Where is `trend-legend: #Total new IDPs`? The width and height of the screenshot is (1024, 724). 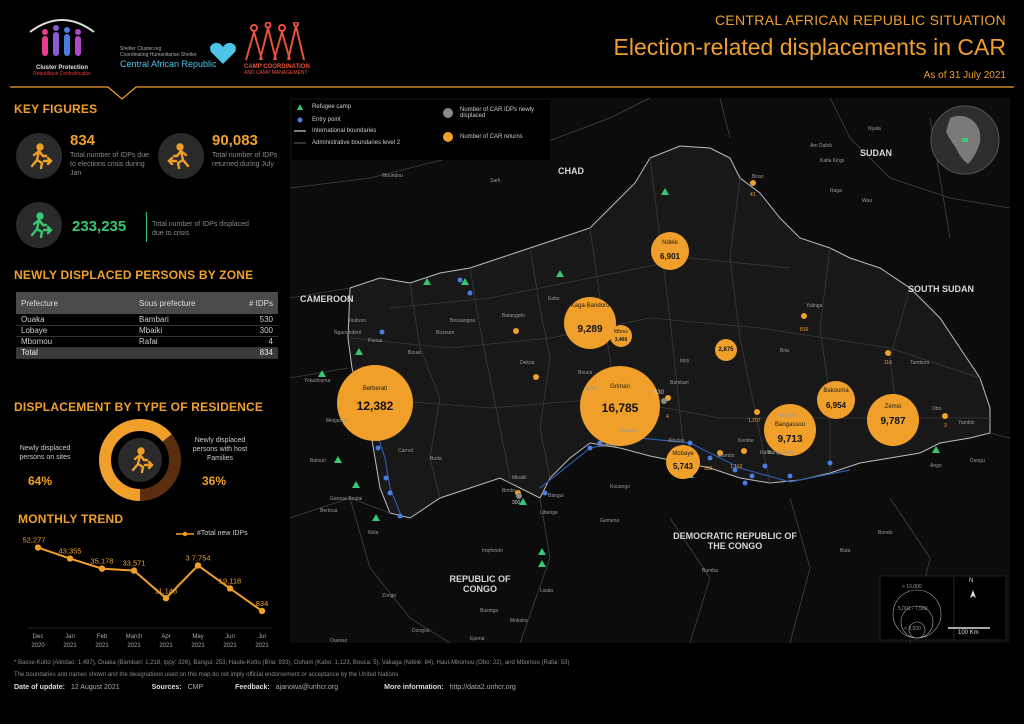 trend-legend: #Total new IDPs is located at coordinates (212, 533).